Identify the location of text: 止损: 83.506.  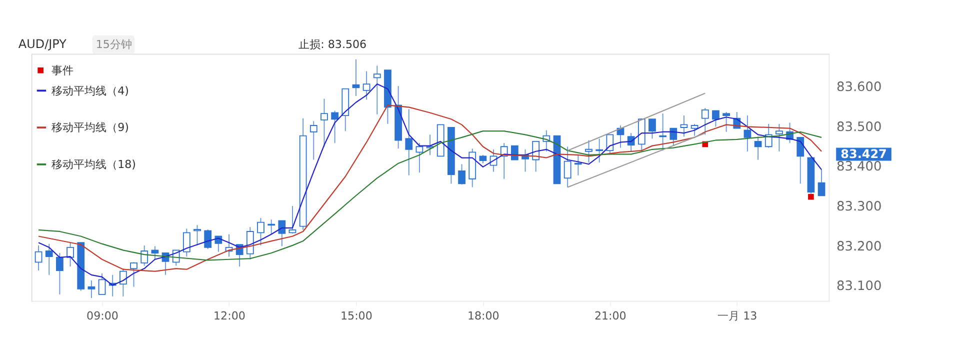
(332, 45).